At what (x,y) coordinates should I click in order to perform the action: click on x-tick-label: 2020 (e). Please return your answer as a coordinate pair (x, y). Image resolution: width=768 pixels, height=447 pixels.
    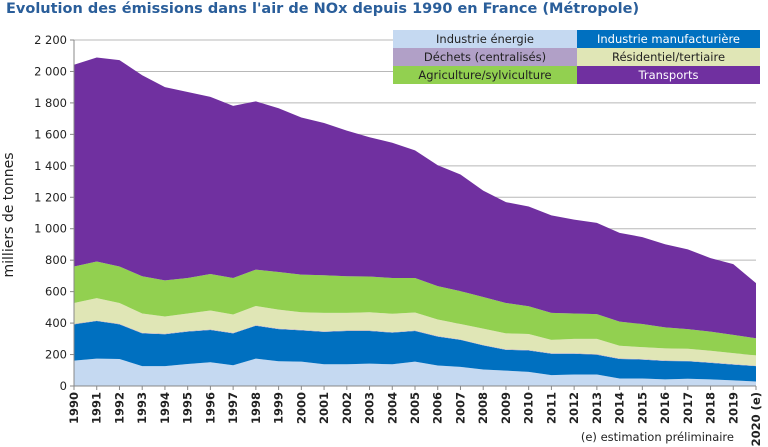
    Looking at the image, I should click on (756, 419).